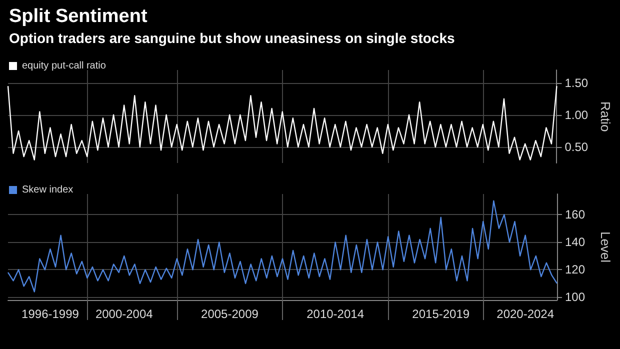 The width and height of the screenshot is (620, 349). Describe the element at coordinates (232, 38) in the screenshot. I see `chart-subtitle: Option traders are sanguine but show uneasiness on single stocks` at that location.